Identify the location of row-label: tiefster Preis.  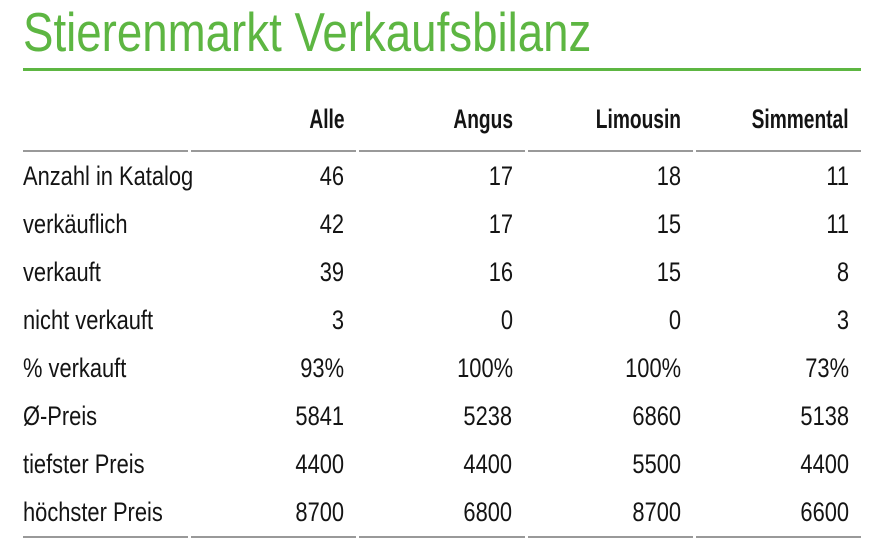
(105, 464).